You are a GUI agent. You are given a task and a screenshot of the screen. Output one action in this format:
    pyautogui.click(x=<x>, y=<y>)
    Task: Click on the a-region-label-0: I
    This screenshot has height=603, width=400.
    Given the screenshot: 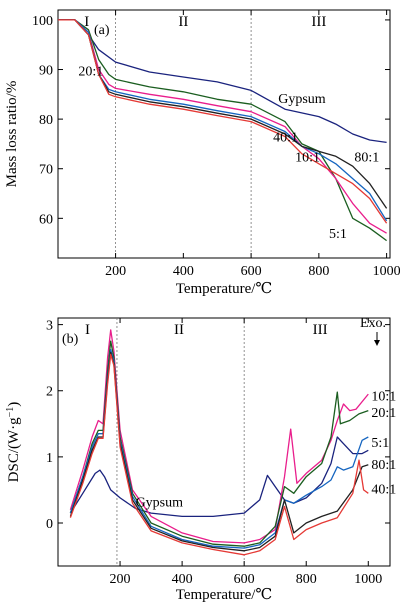 What is the action you would take?
    pyautogui.click(x=86, y=22)
    